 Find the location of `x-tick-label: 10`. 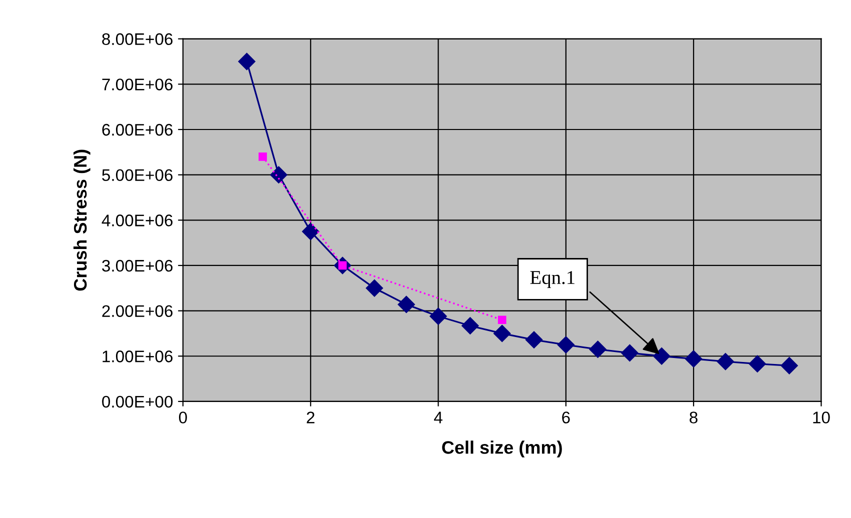

x-tick-label: 10 is located at coordinates (821, 418).